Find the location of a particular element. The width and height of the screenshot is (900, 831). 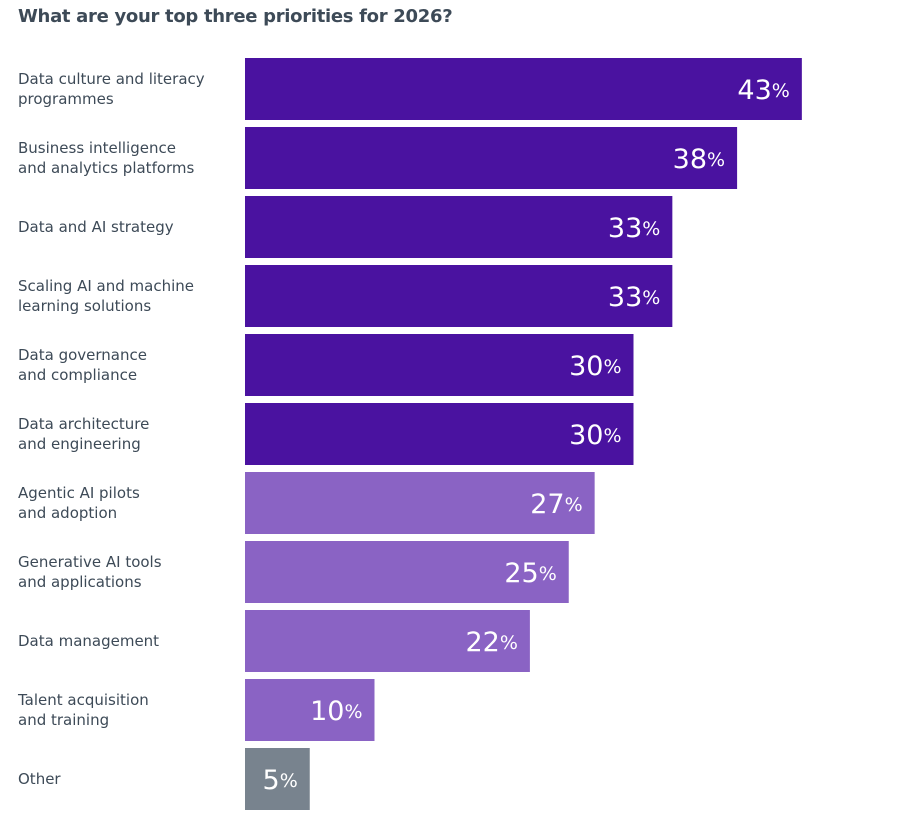

value-label: 5% is located at coordinates (280, 780).